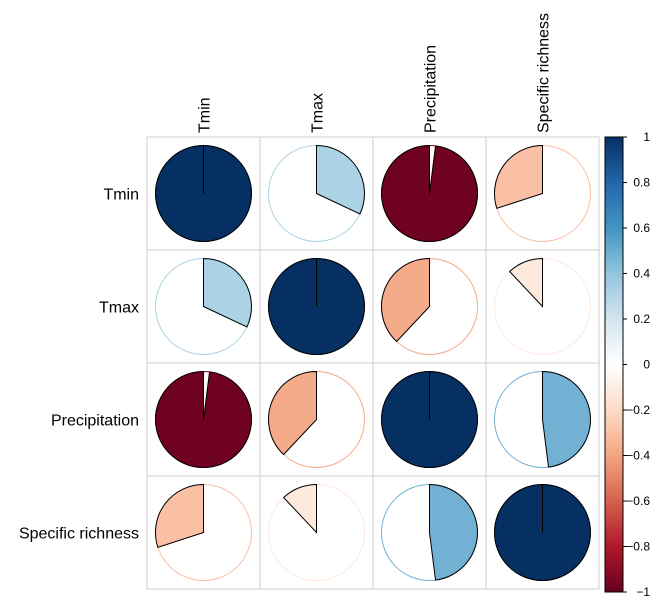  Describe the element at coordinates (292, 413) in the screenshot. I see `pie-precipitation-tmax-slice` at that location.